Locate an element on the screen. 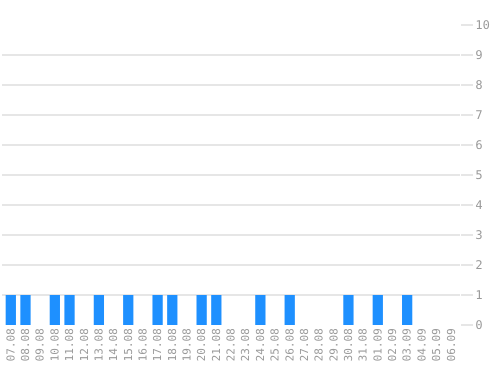 Image resolution: width=498 pixels, height=370 pixels. y-tick-label: 3 is located at coordinates (479, 235).